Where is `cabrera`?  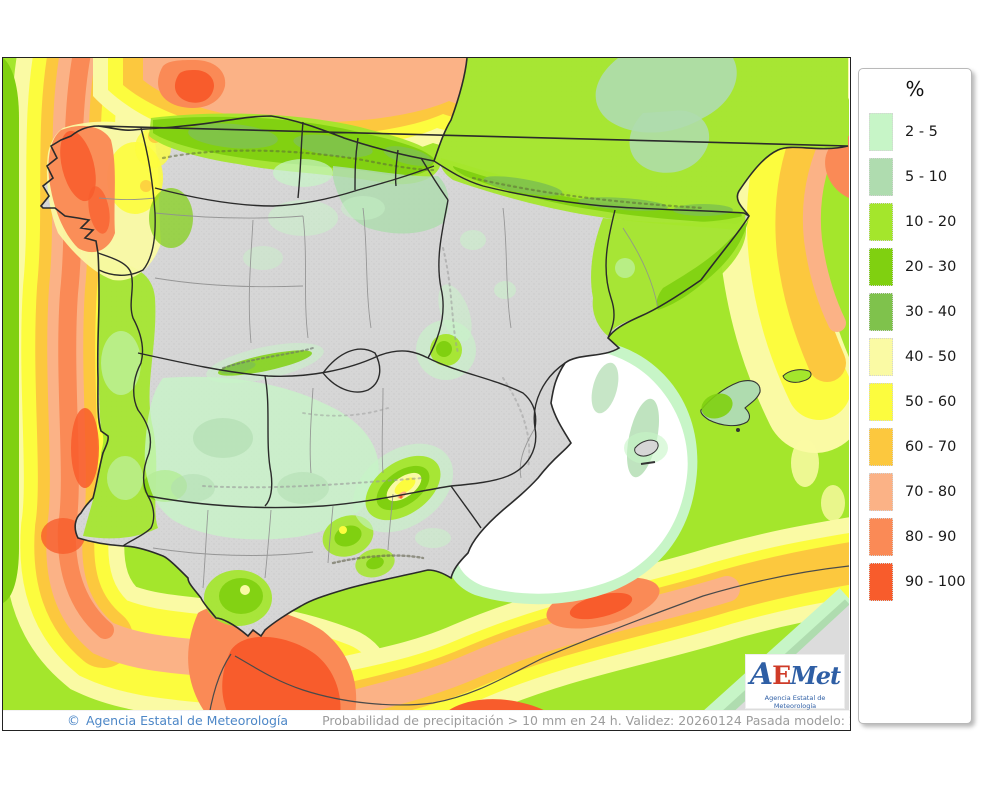 cabrera is located at coordinates (738, 430).